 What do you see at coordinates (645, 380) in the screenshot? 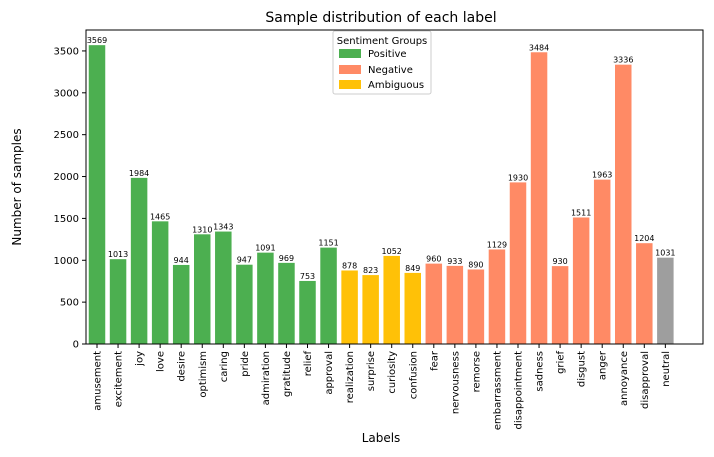
I see `x-tick-label: disapproval` at bounding box center [645, 380].